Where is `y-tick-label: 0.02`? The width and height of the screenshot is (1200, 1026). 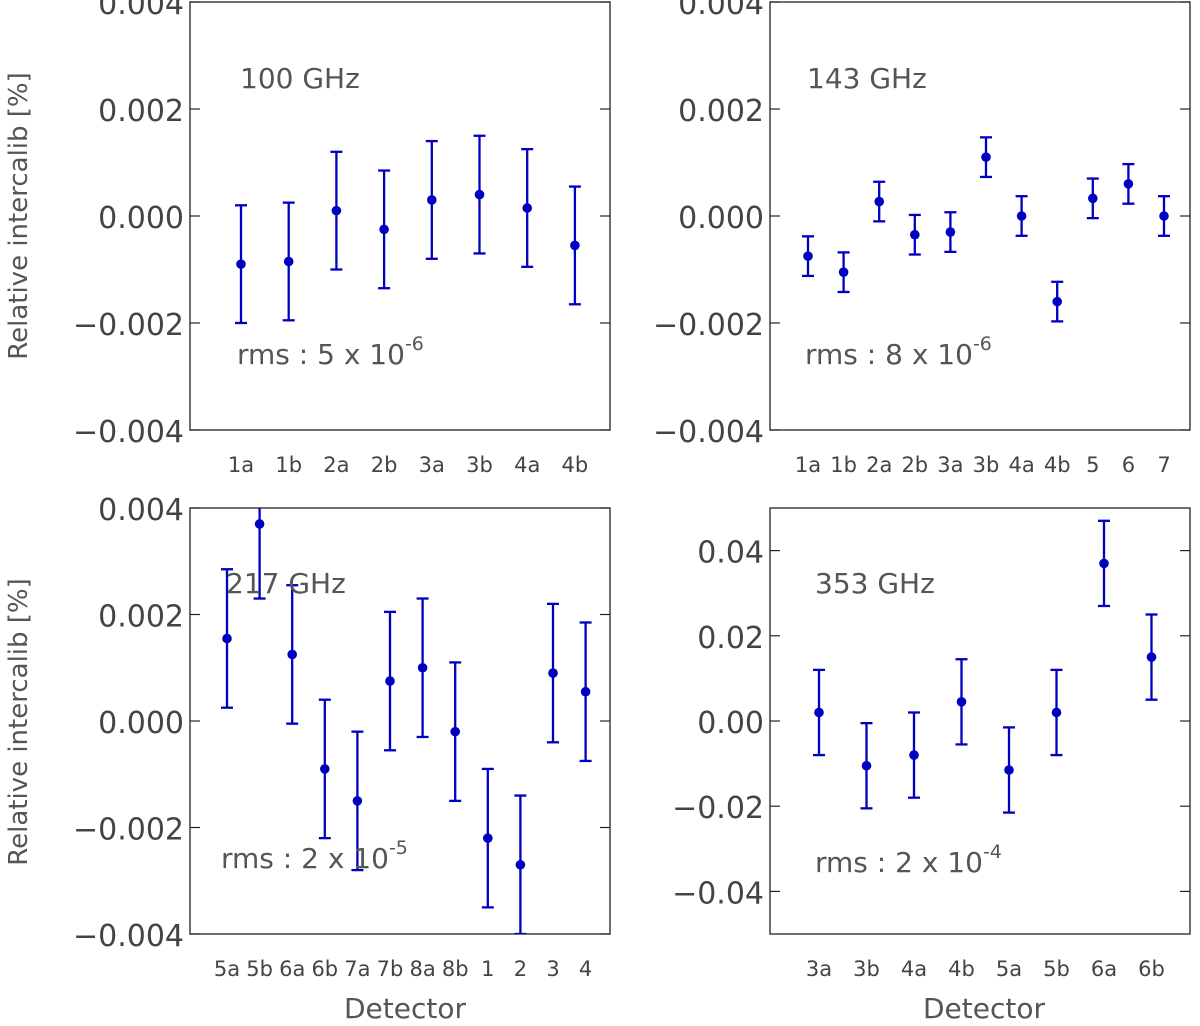
y-tick-label: 0.02 is located at coordinates (730, 638).